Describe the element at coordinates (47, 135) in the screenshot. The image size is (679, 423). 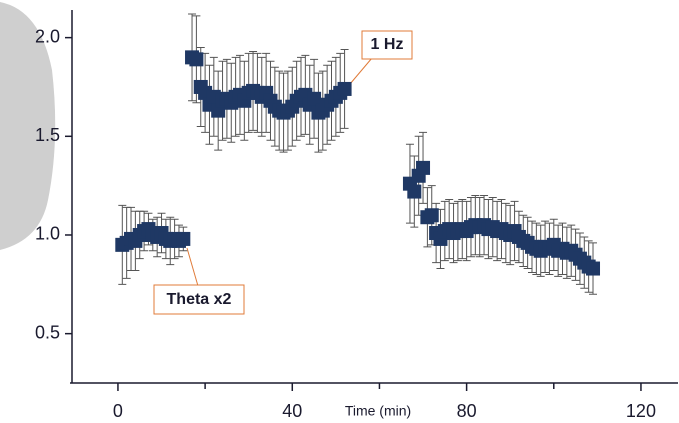
I see `y-tick-label: 1.5` at that location.